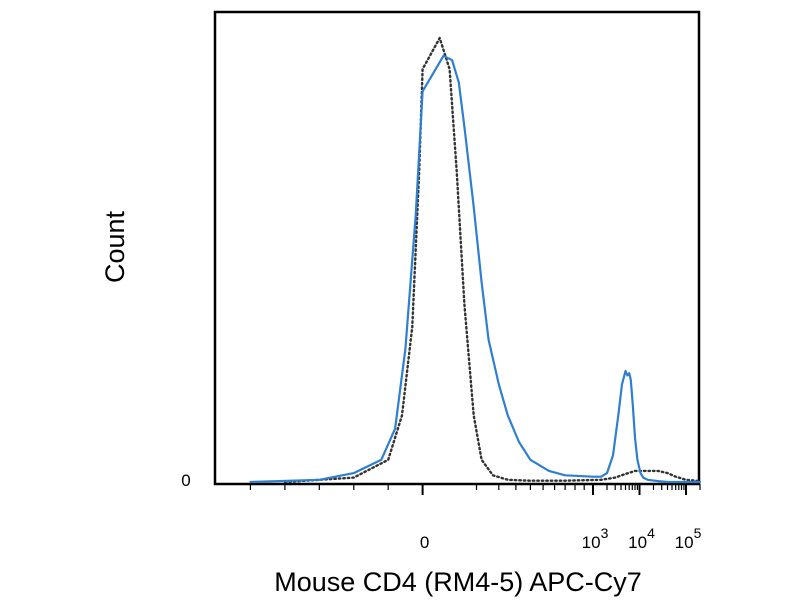 This screenshot has height=600, width=800. What do you see at coordinates (458, 582) in the screenshot?
I see `x-axis-label: Mouse CD4 (RM4-5) APC-Cy7` at bounding box center [458, 582].